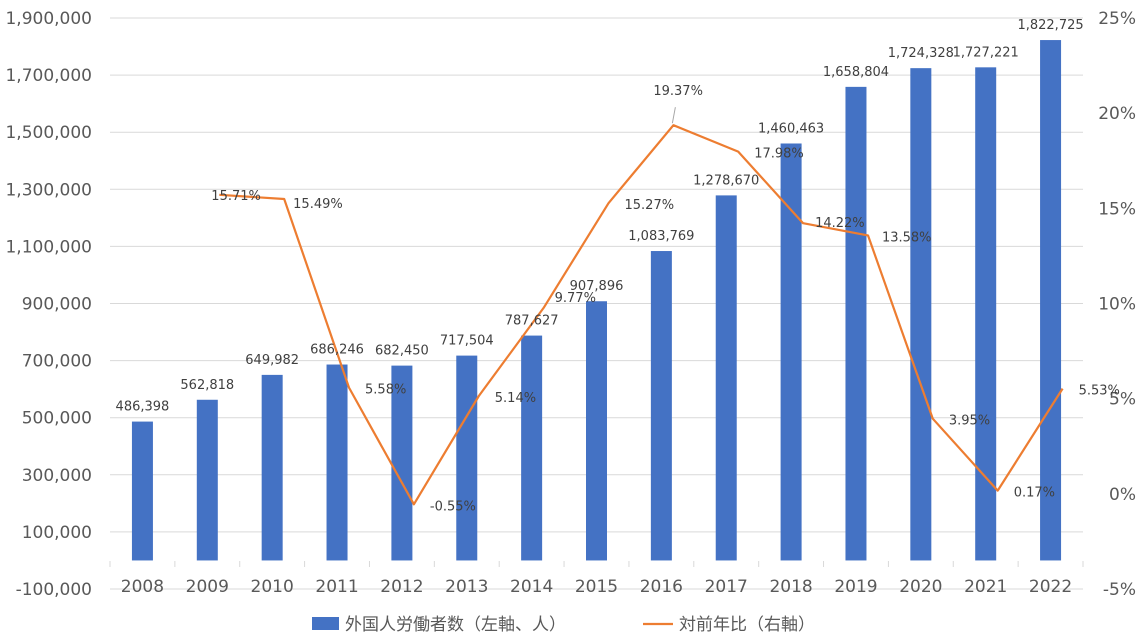 This screenshot has width=1142, height=643. What do you see at coordinates (272, 587) in the screenshot?
I see `x-axis-tick-label: 2010` at bounding box center [272, 587].